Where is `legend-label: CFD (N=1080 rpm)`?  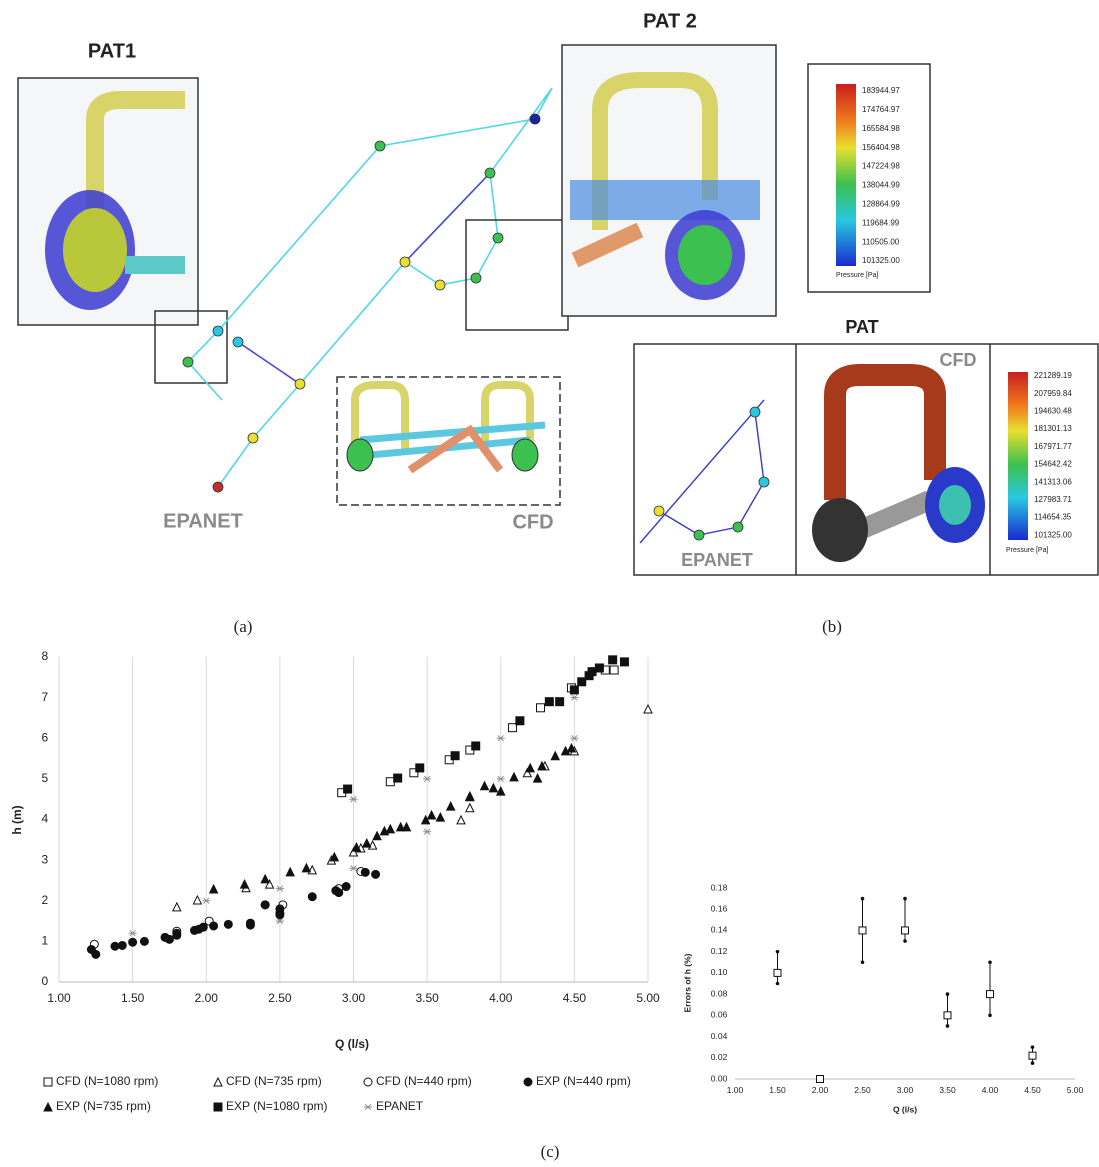
legend-label: CFD (N=1080 rpm) is located at coordinates (107, 1081).